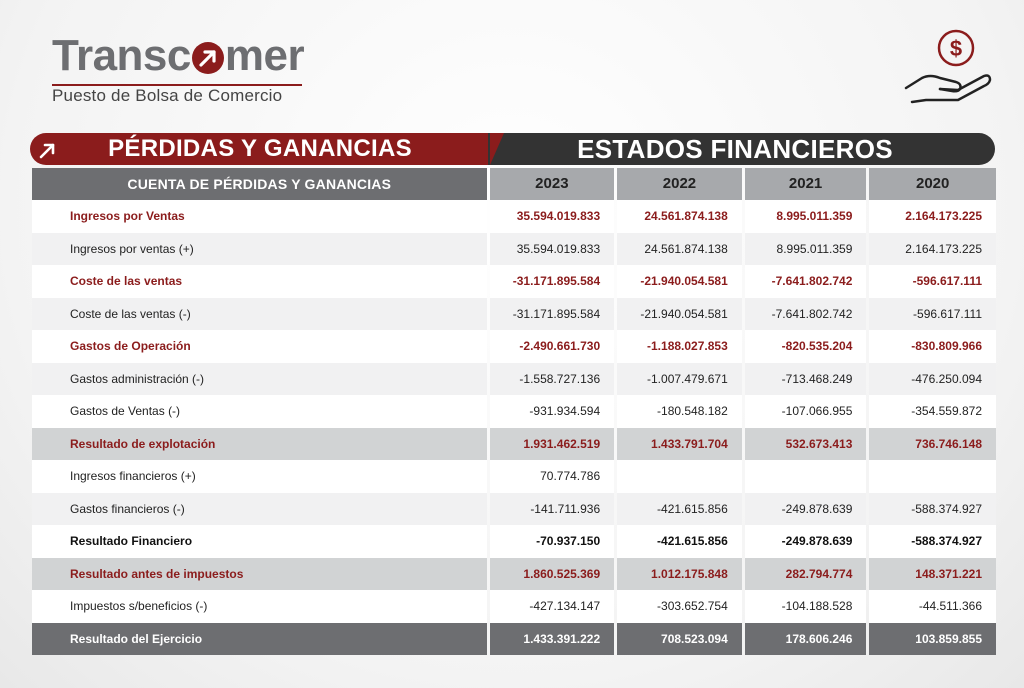  I want to click on brand-logo: Transc mer Puesto de Bolsa de Comercio, so click(182, 70).